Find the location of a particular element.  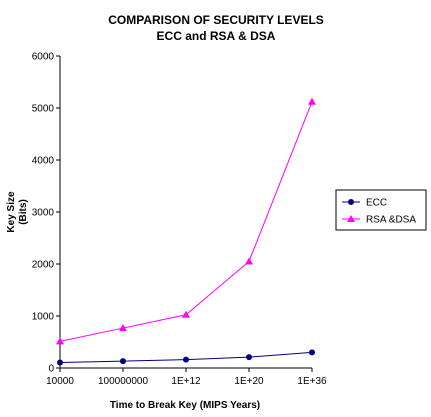

y-tick-label: 3000 is located at coordinates (43, 213).